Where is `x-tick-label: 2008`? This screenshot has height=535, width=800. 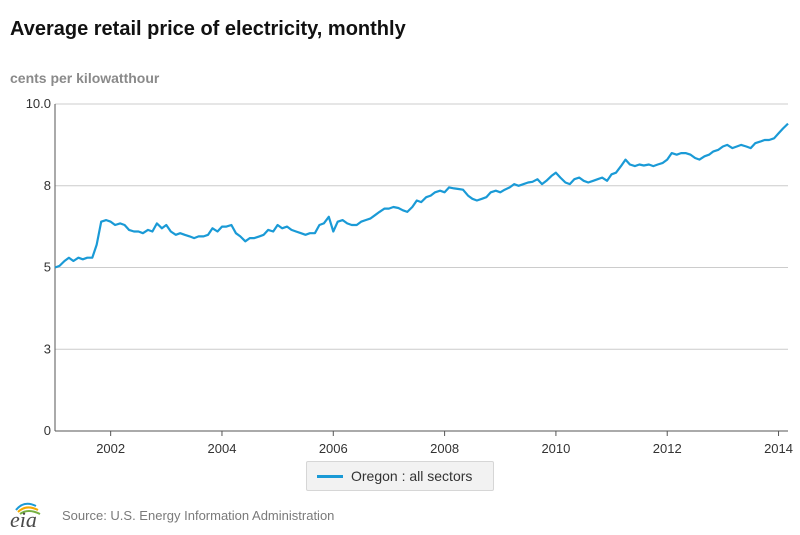
x-tick-label: 2008 is located at coordinates (444, 448).